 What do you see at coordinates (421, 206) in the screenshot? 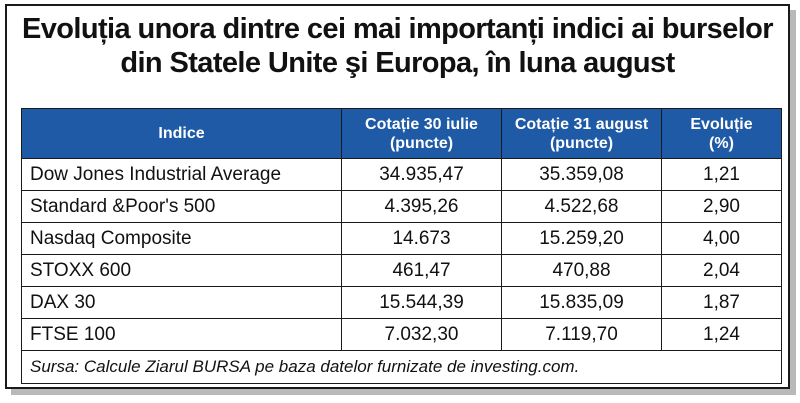
I see `cell-jul30: 4.395,26` at bounding box center [421, 206].